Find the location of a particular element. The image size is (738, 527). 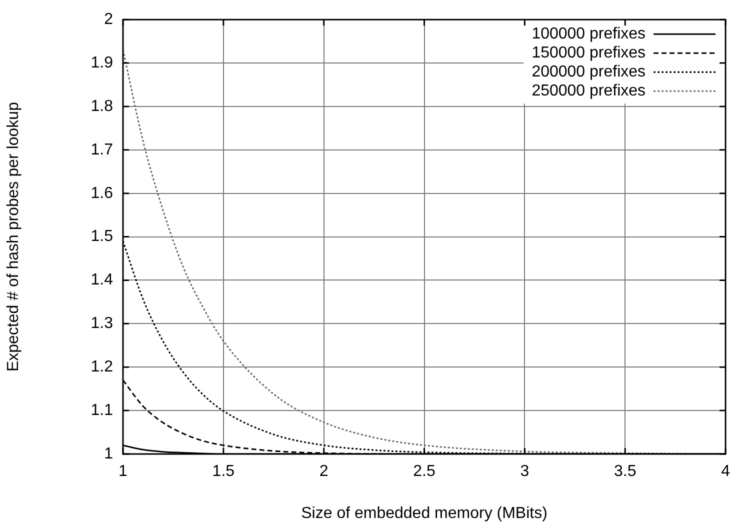

y-tick-label: 2 is located at coordinates (109, 19).